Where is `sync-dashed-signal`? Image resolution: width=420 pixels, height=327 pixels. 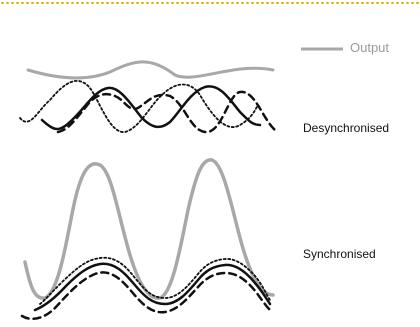 sync-dashed-signal is located at coordinates (146, 295).